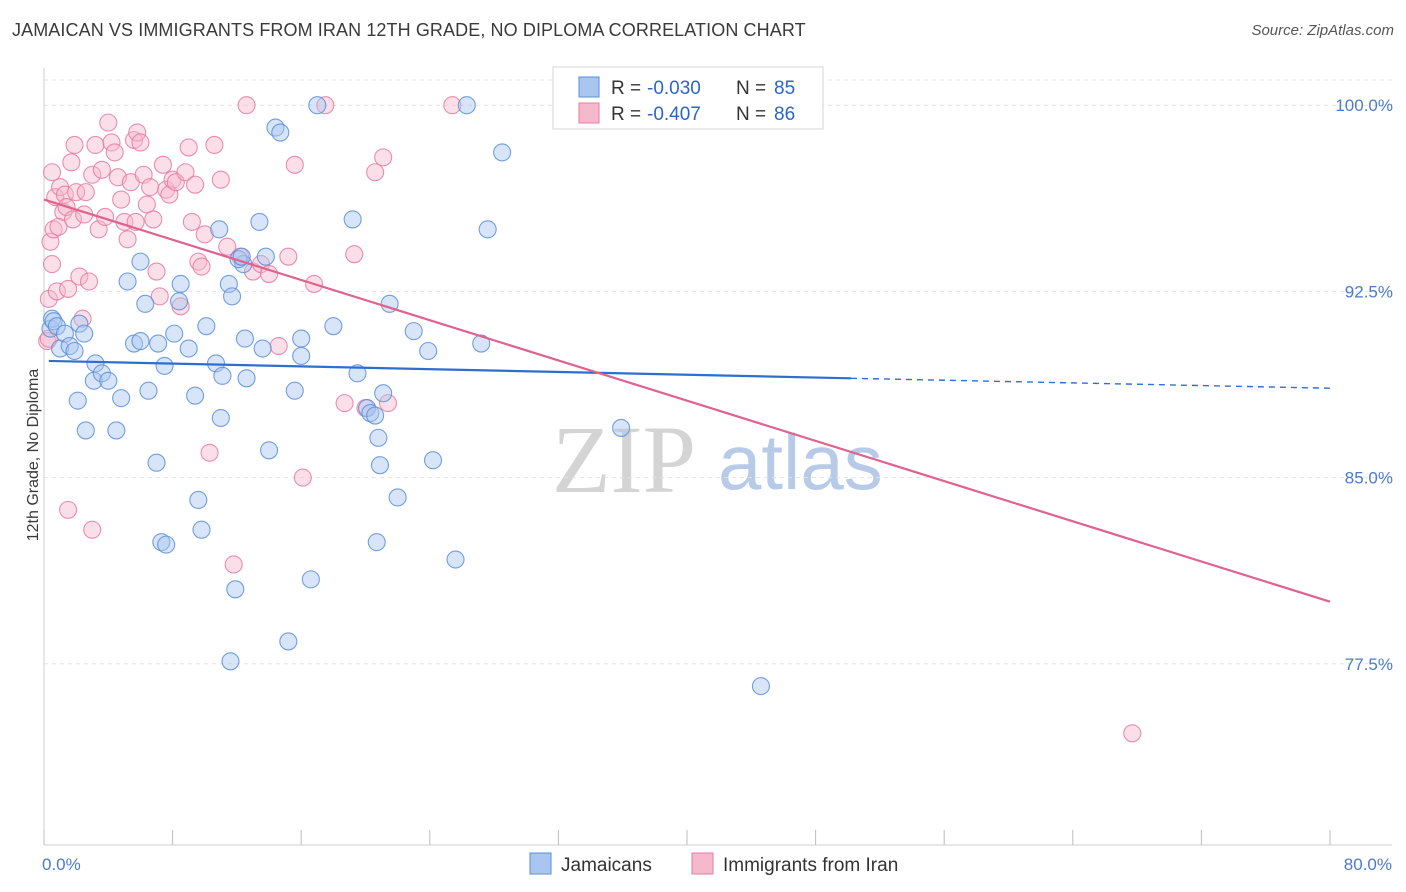 This screenshot has width=1406, height=892. What do you see at coordinates (1369, 664) in the screenshot?
I see `y-tick-label: 77.5%` at bounding box center [1369, 664].